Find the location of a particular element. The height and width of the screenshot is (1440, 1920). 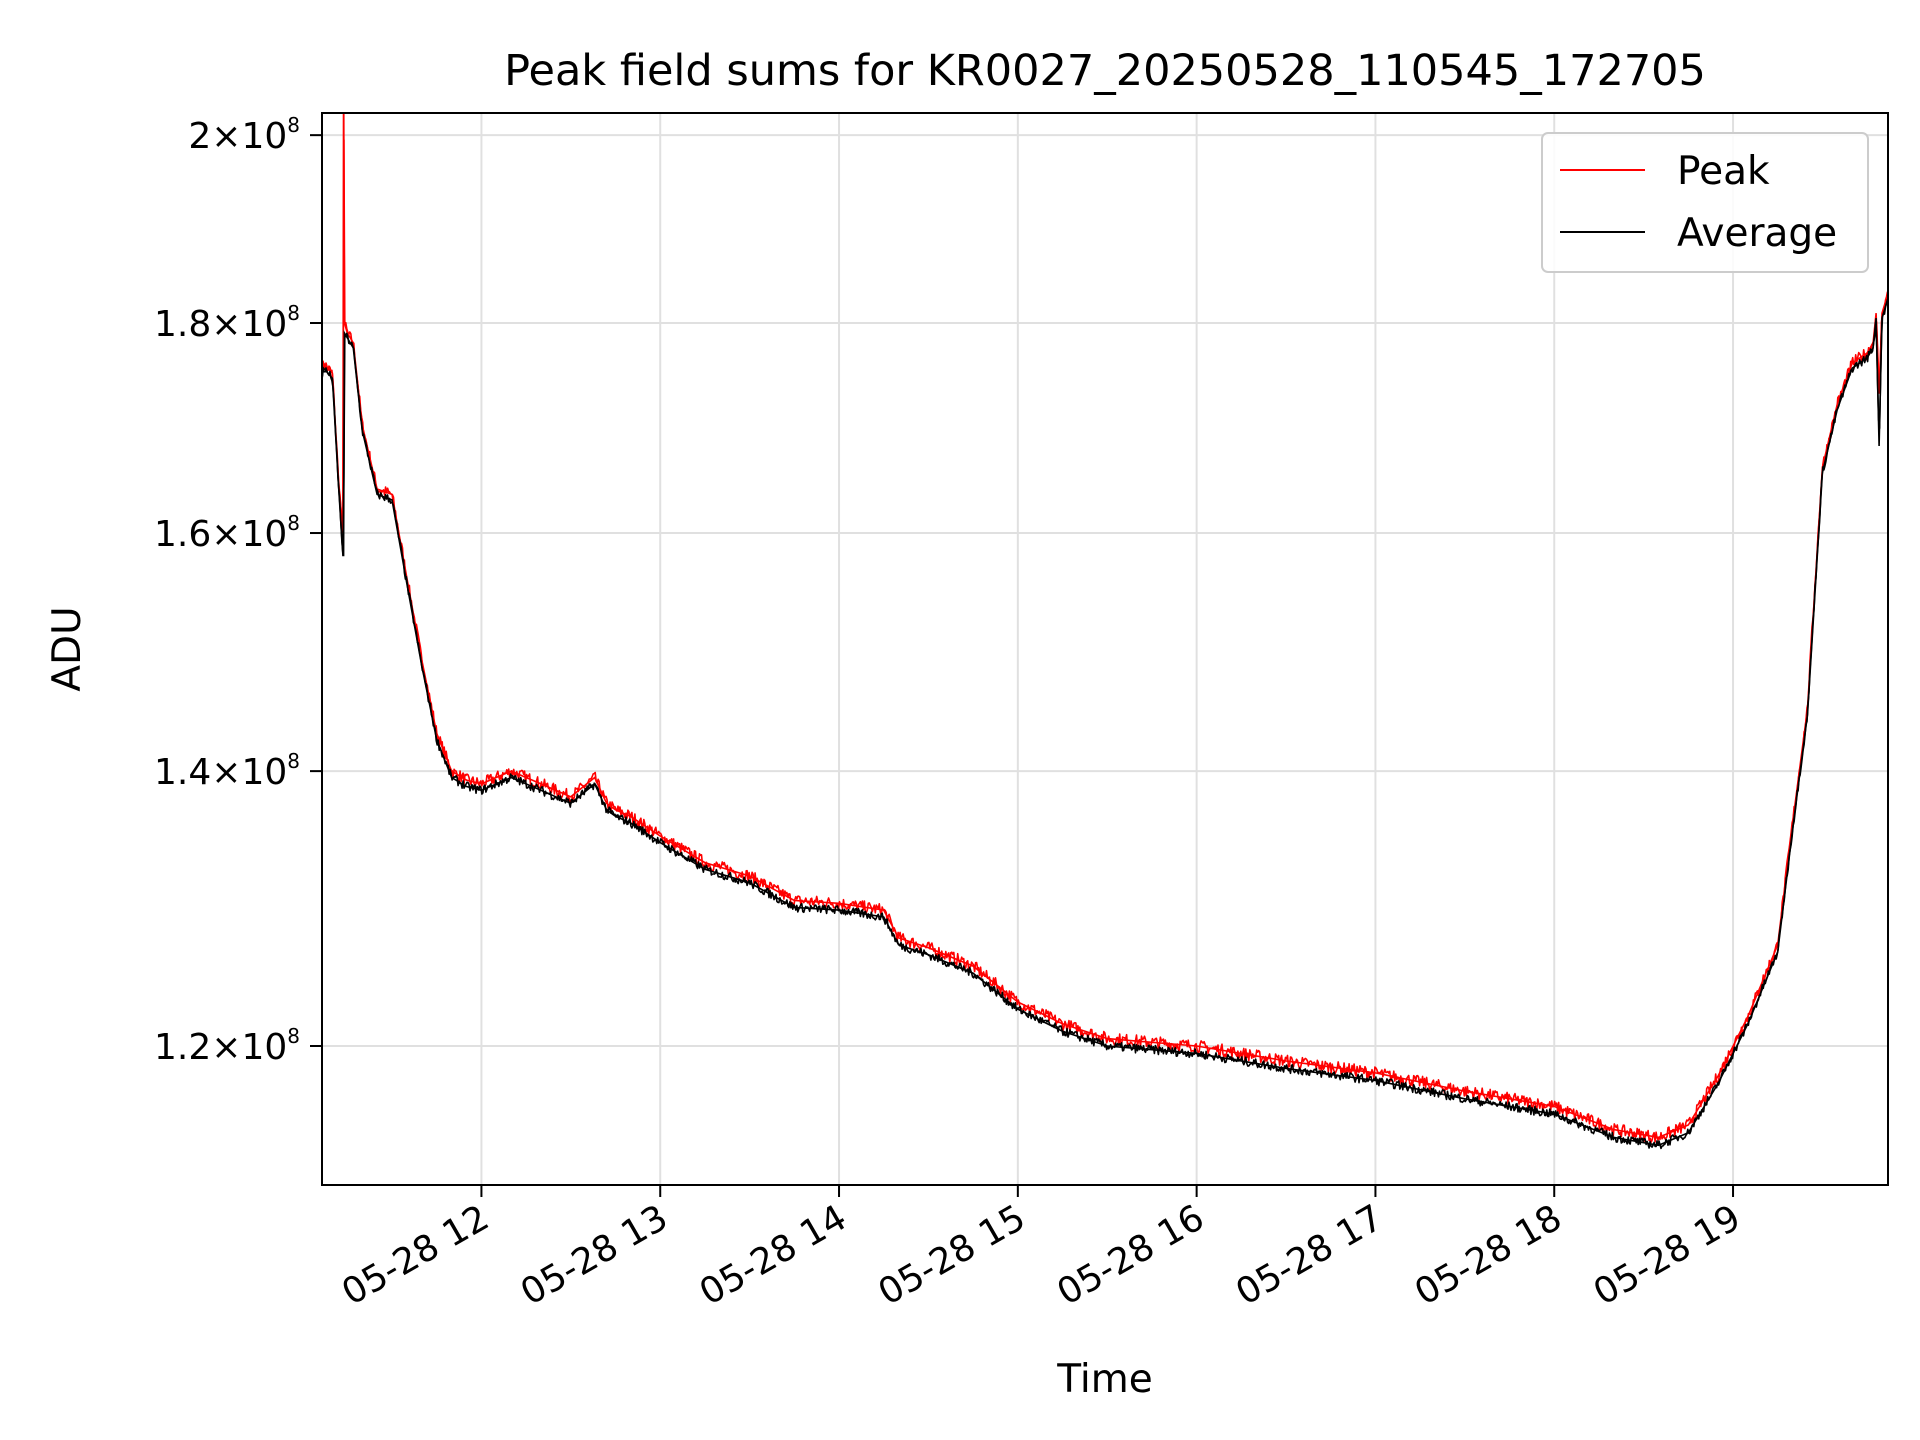

y-tick-label: 1.8×10⁸ is located at coordinates (227, 323).